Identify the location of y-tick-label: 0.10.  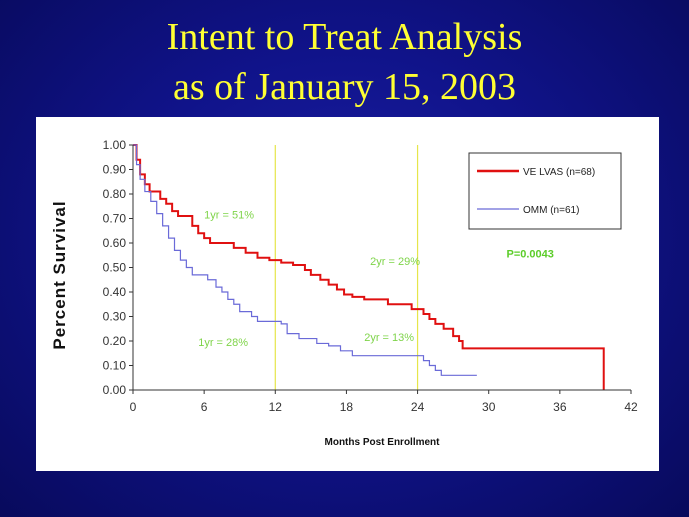
(115, 366).